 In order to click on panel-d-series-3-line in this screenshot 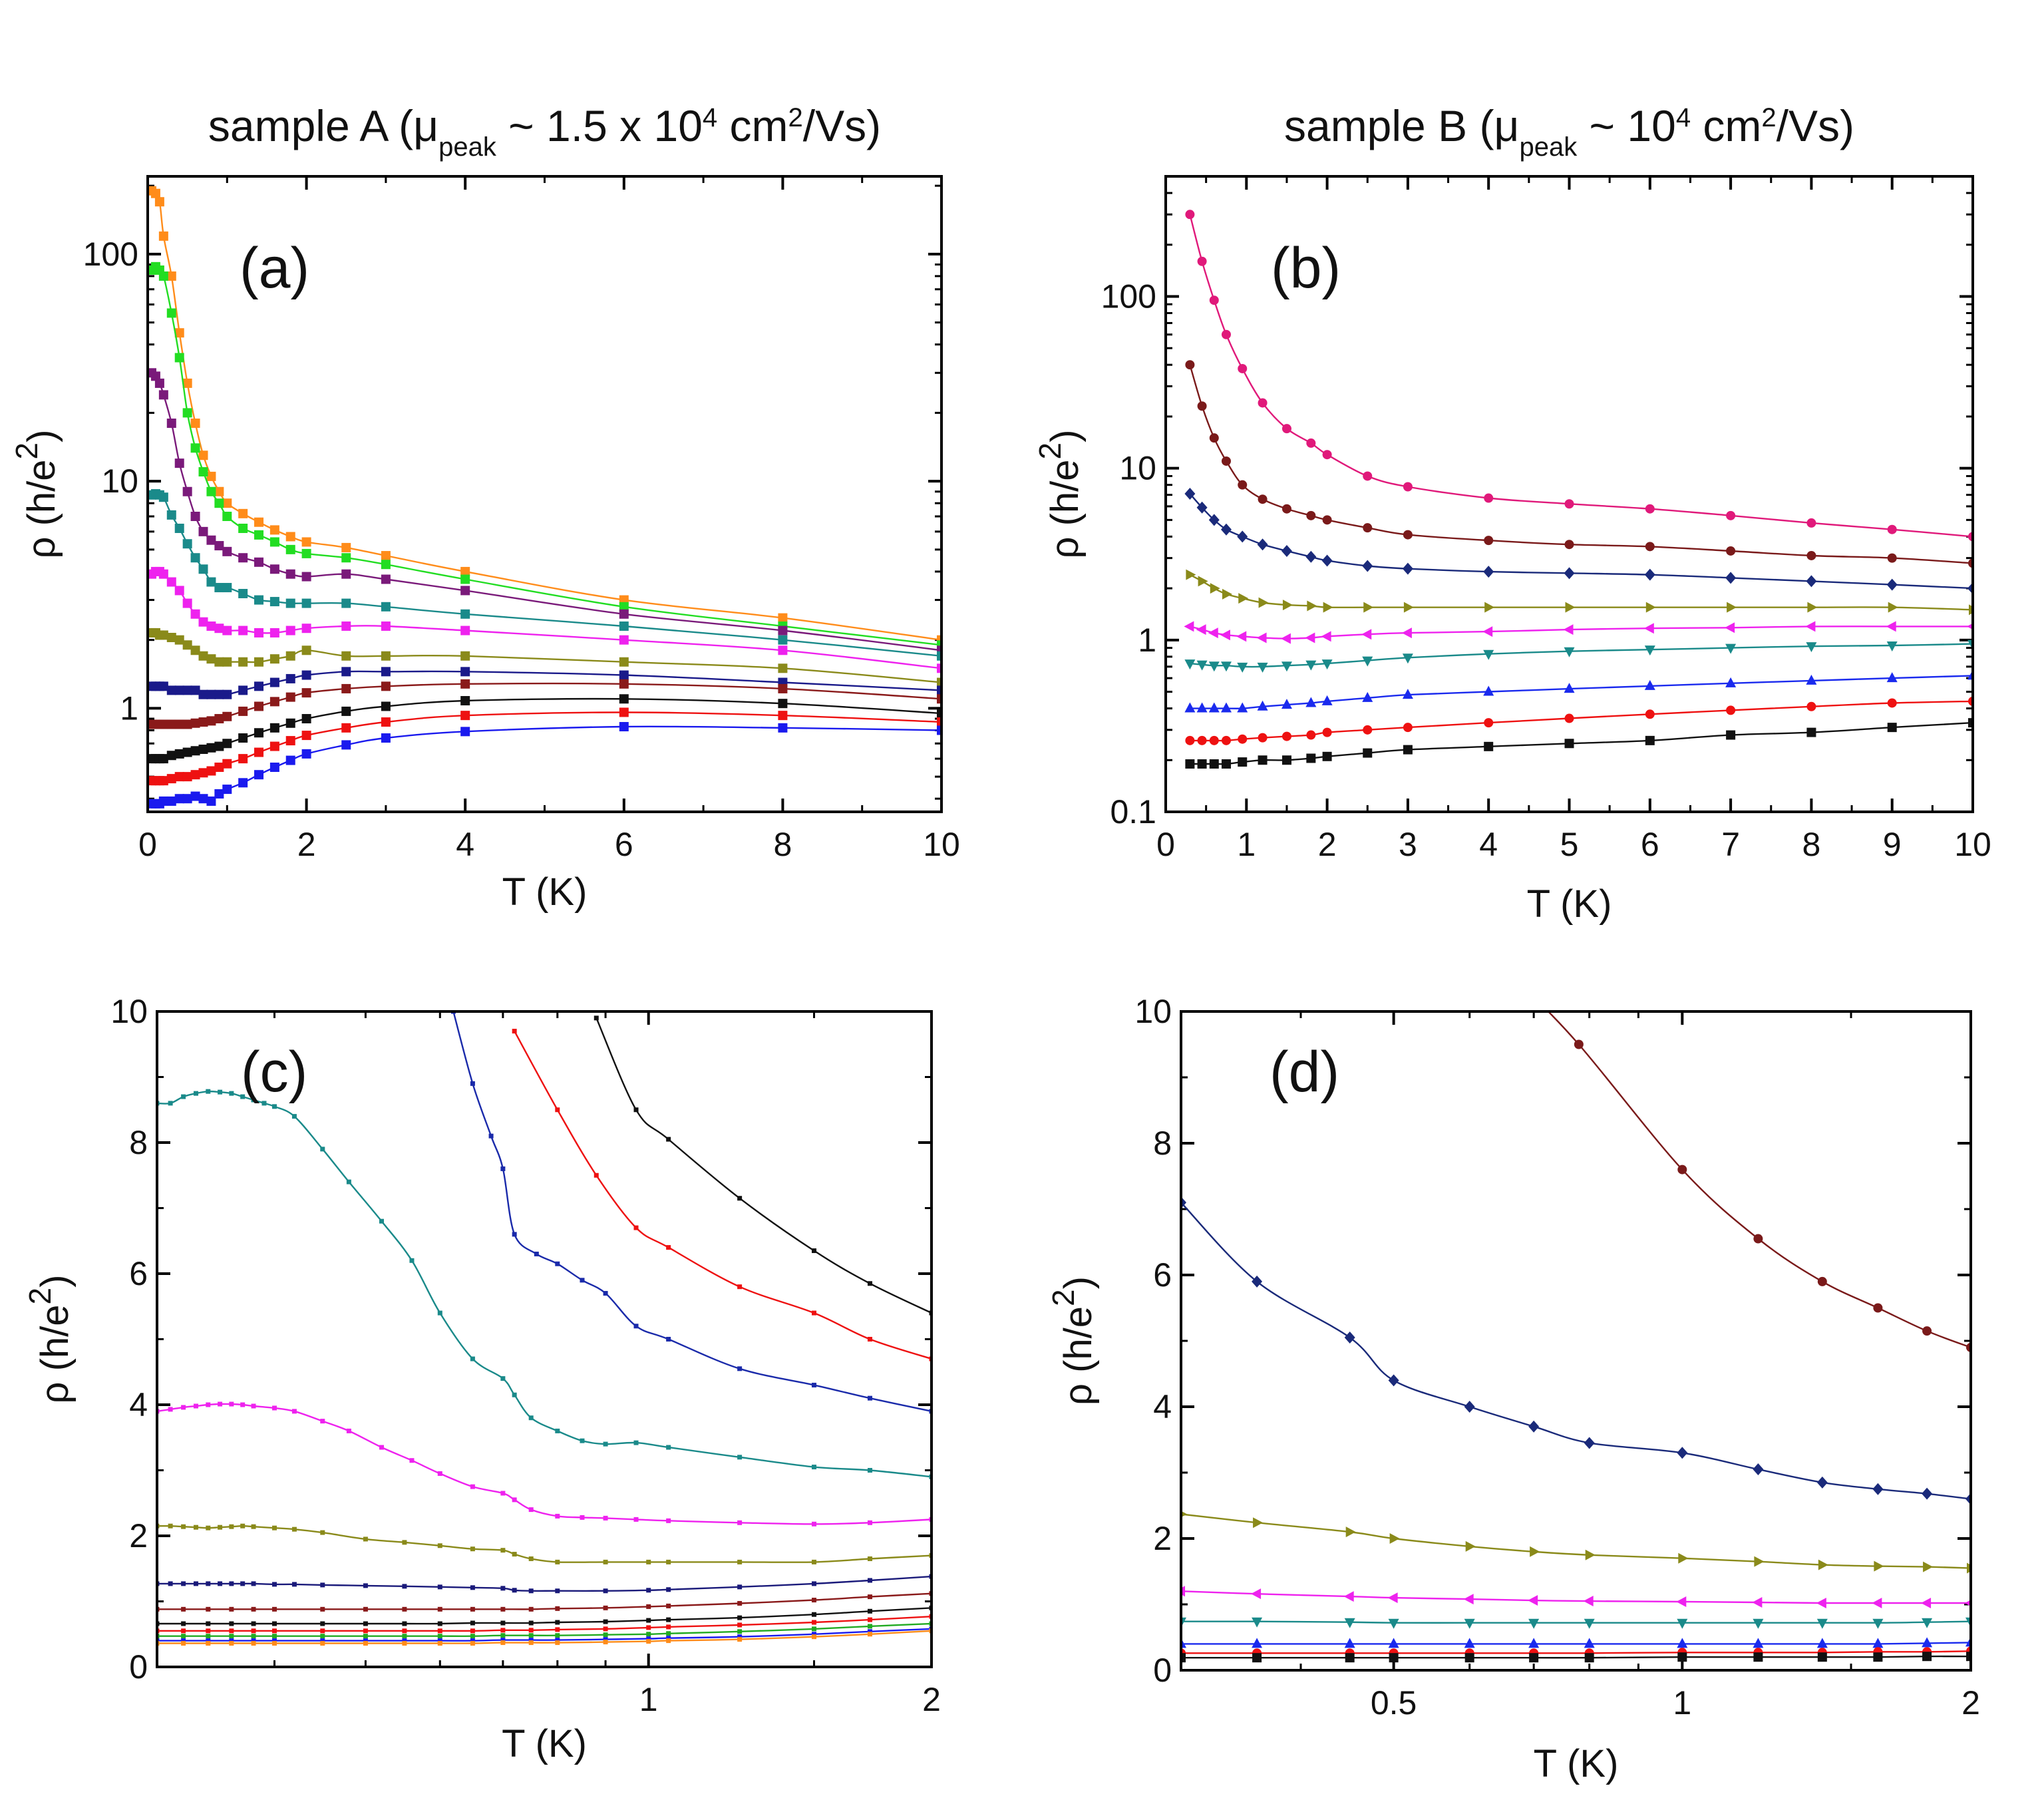, I will do `click(1576, 1597)`.